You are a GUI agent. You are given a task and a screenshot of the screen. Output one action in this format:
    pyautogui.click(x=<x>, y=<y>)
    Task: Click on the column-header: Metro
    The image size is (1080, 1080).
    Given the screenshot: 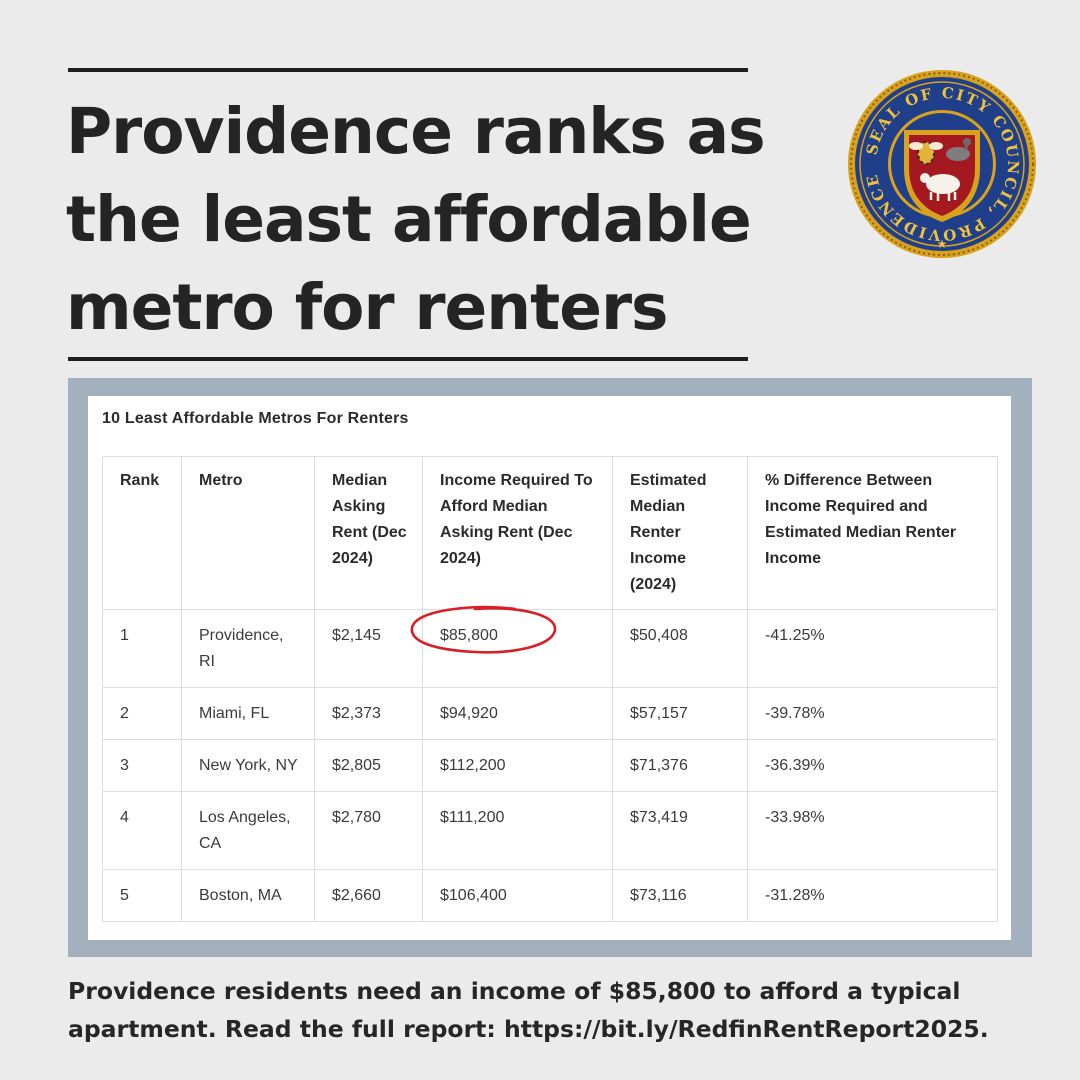 What is the action you would take?
    pyautogui.click(x=248, y=533)
    